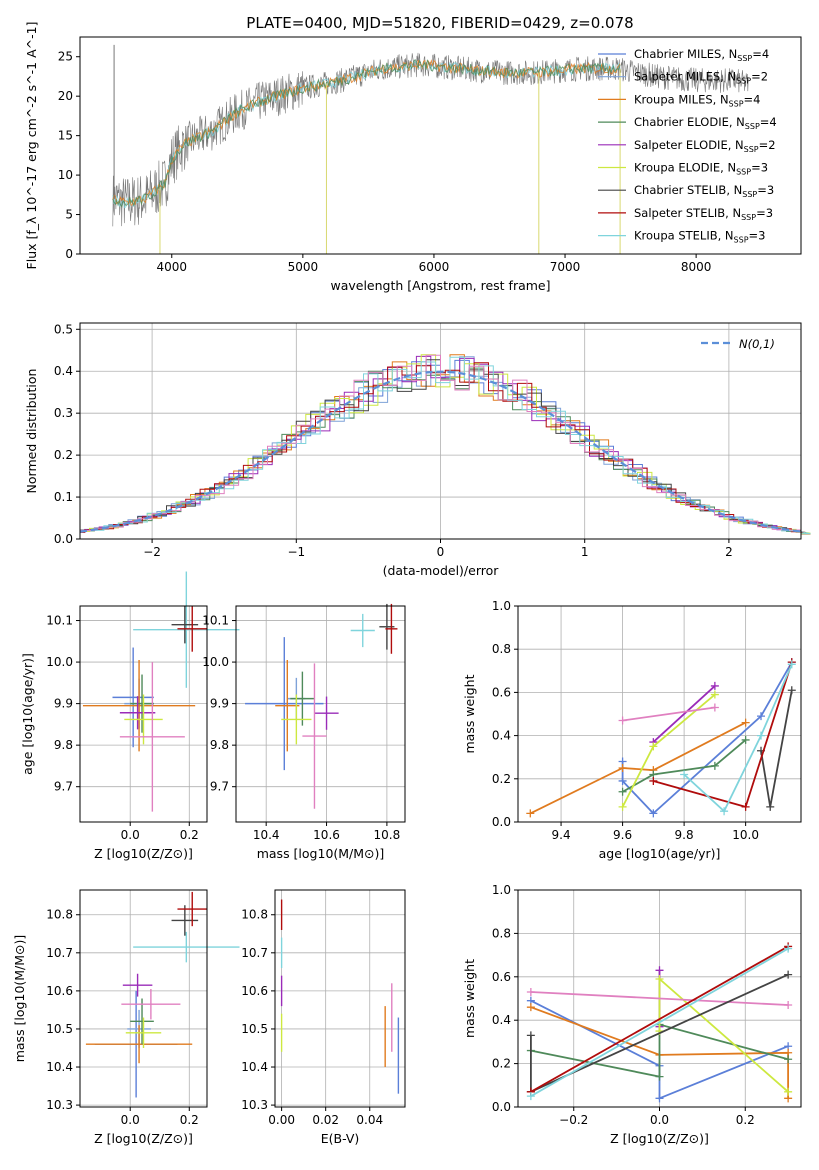  I want to click on x-tick-label: −0.2, so click(573, 1120).